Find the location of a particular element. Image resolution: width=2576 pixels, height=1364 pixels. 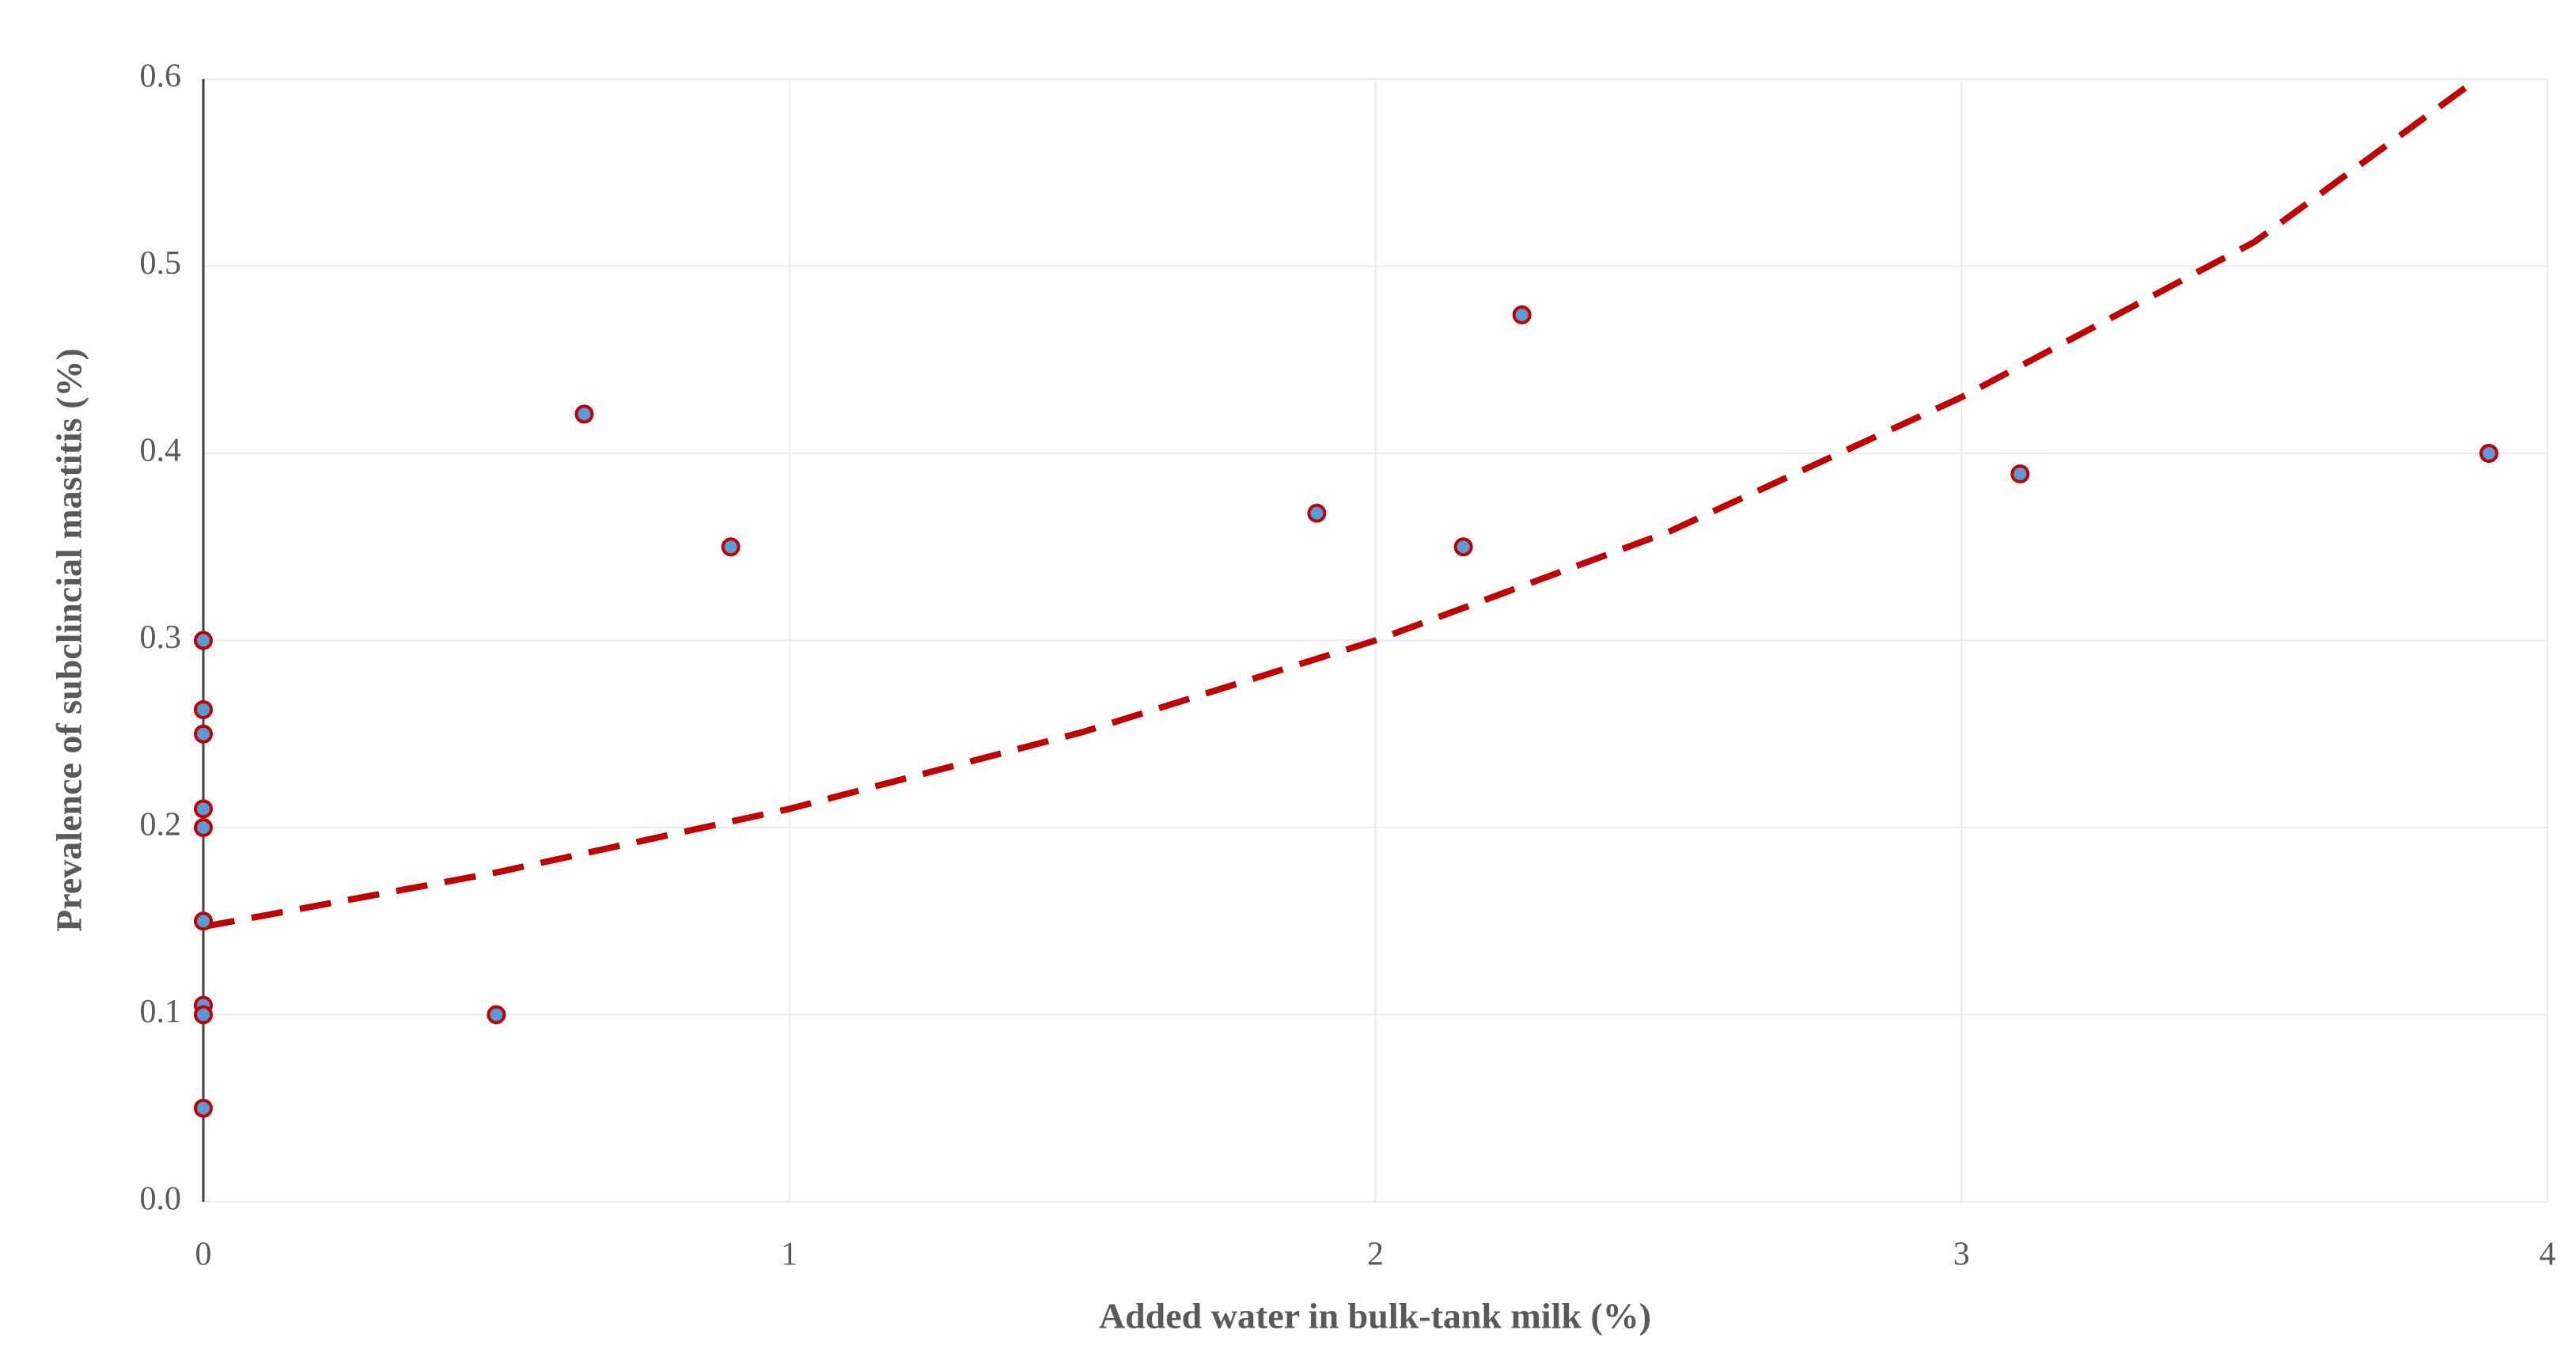

y-tick-label: 0.2 is located at coordinates (161, 825).